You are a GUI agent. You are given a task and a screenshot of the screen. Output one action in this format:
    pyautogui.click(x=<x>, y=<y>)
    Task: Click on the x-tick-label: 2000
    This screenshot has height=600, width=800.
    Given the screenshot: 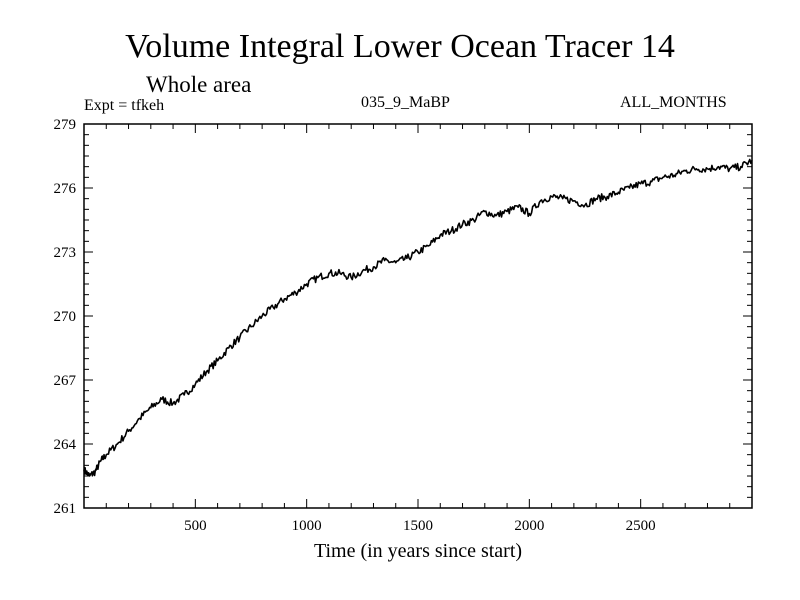 What is the action you would take?
    pyautogui.click(x=529, y=526)
    